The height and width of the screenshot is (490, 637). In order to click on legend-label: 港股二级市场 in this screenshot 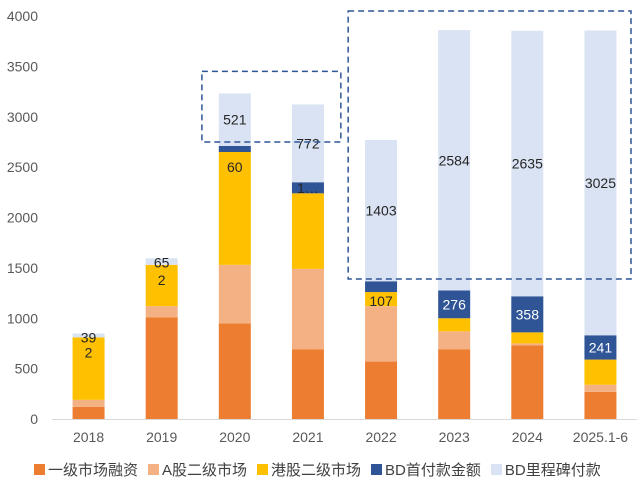, I will do `click(316, 470)`.